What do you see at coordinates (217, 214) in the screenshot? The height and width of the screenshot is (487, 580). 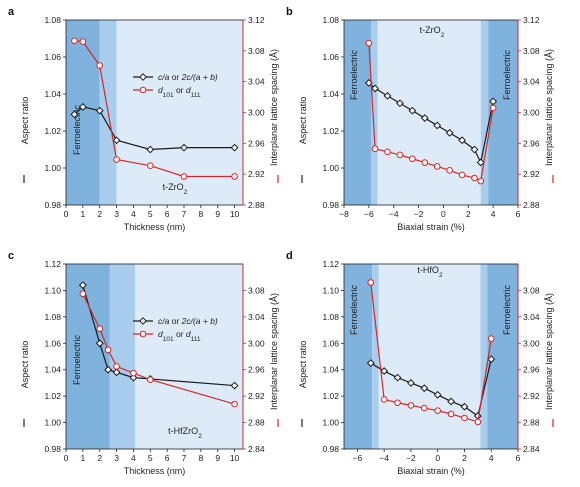 I see `x-tick-label: 9` at bounding box center [217, 214].